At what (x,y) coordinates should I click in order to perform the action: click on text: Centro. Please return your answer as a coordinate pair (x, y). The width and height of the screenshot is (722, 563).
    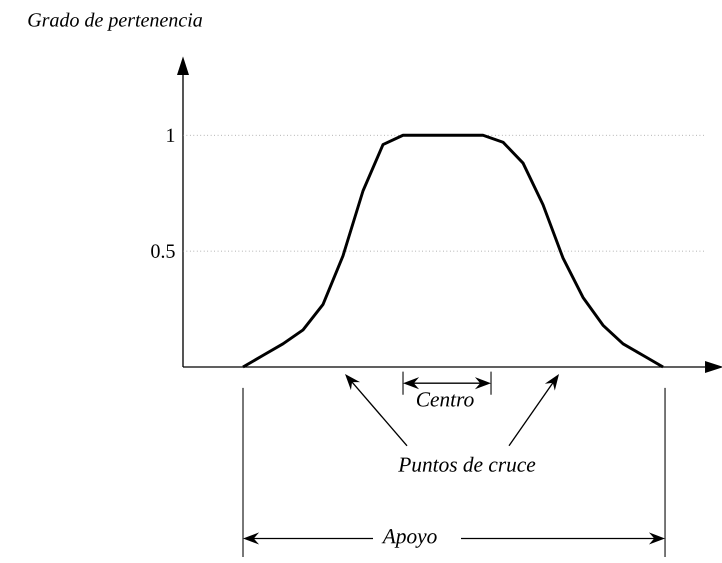
    Looking at the image, I should click on (445, 399).